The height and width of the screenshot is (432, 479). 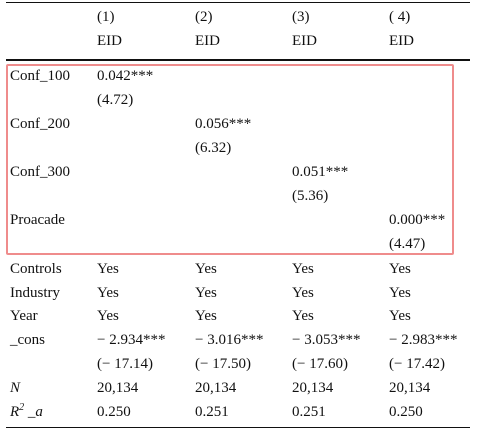 I want to click on industry-4: Yes, so click(x=400, y=293).